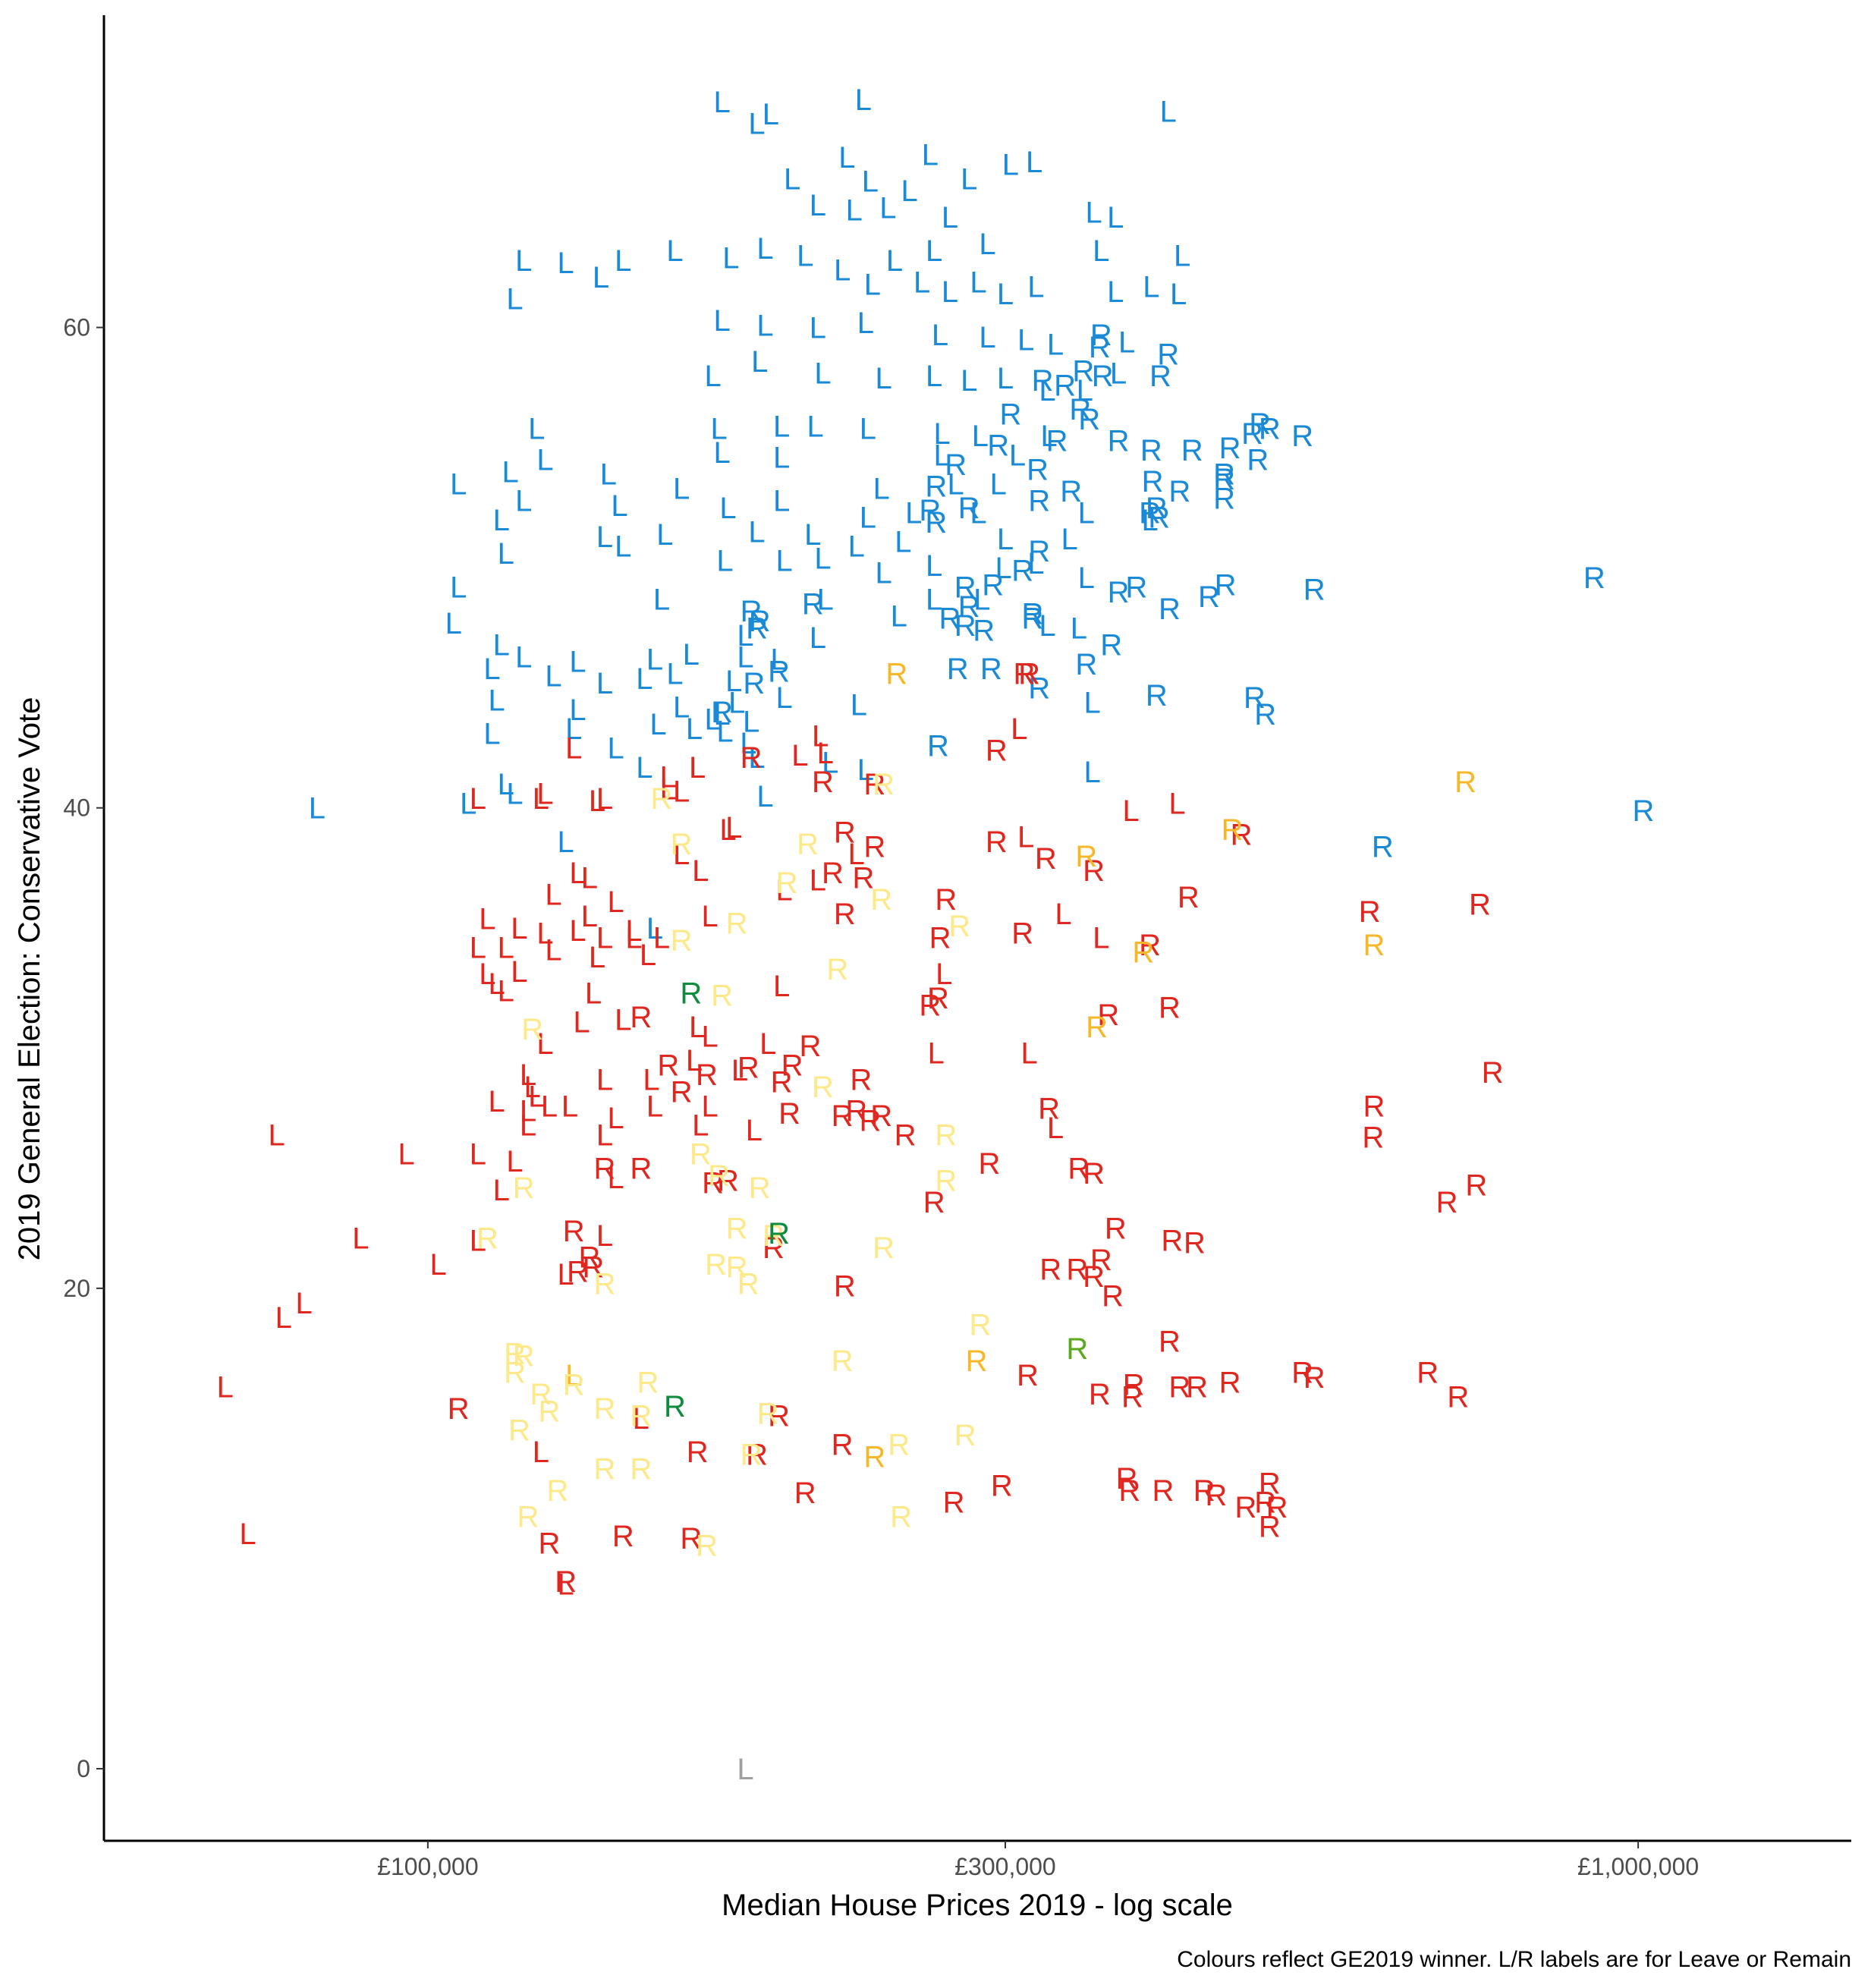 Image resolution: width=1871 pixels, height=1988 pixels. I want to click on data-point-libdem: L, so click(573, 1375).